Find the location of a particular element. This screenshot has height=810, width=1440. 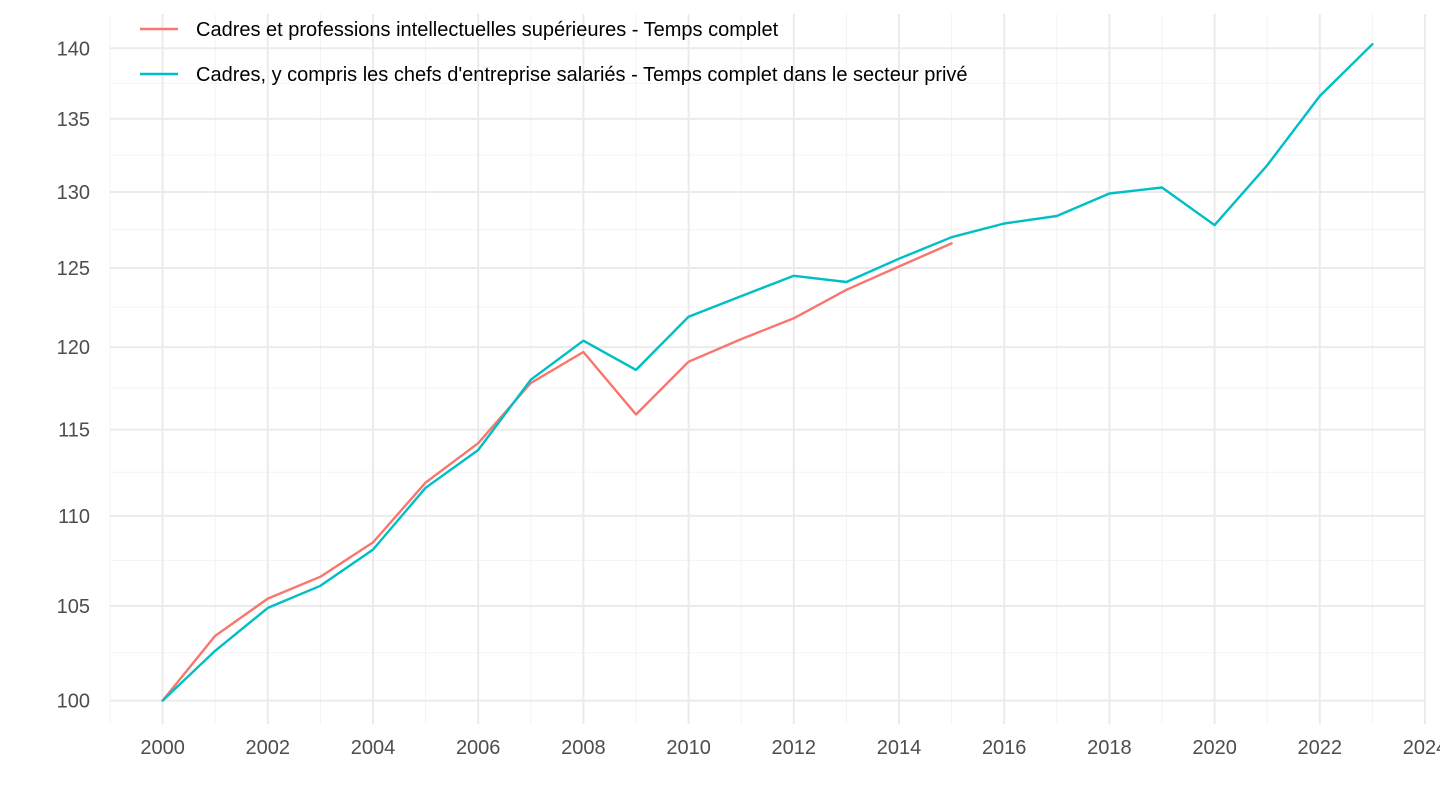

x-tick-label: 2022 is located at coordinates (1320, 748).